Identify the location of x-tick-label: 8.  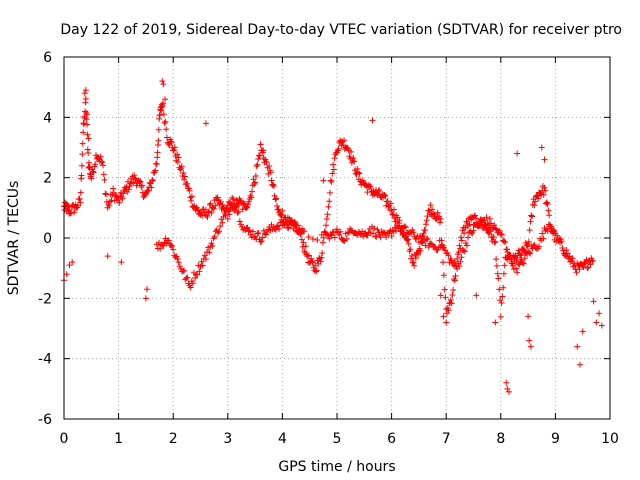
(500, 439).